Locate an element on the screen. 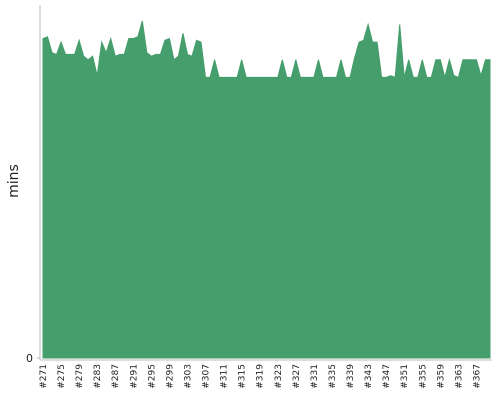 The image size is (500, 400). x-tick-label: #319 is located at coordinates (261, 376).